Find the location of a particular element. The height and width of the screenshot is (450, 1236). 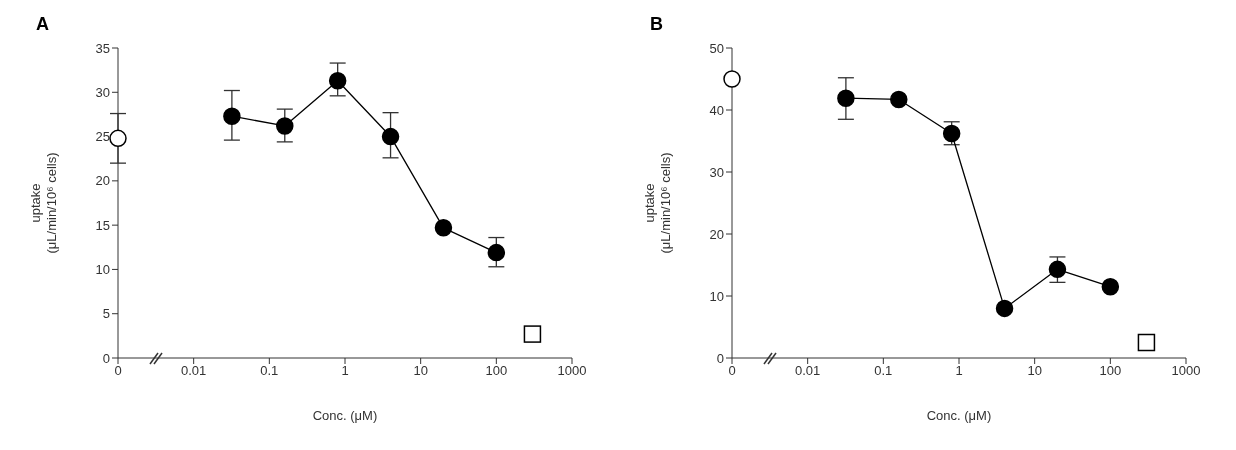

chart-title: B is located at coordinates (656, 24).